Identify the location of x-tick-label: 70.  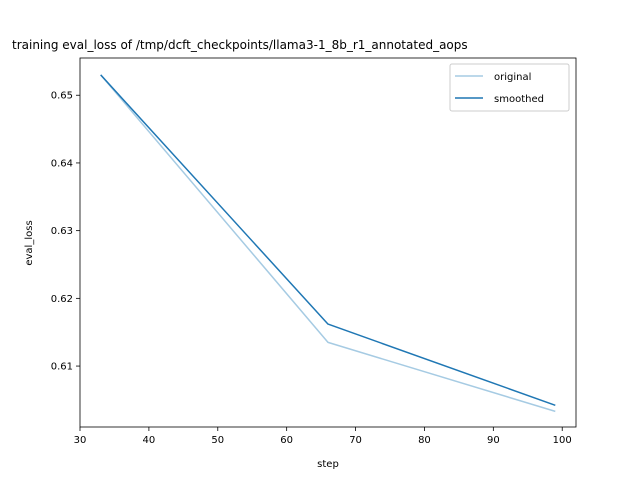
(355, 440).